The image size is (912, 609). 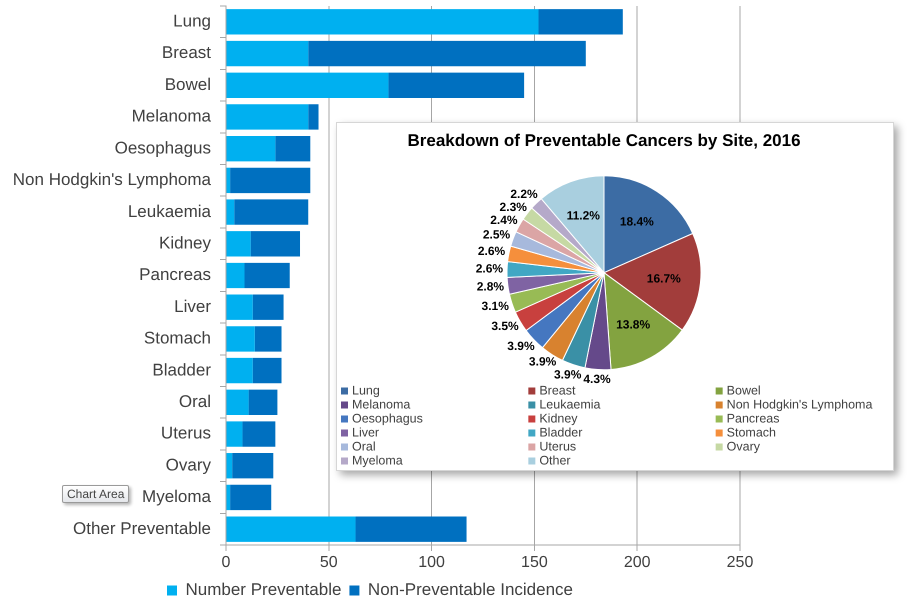 What do you see at coordinates (743, 390) in the screenshot?
I see `legend-label: Bowel` at bounding box center [743, 390].